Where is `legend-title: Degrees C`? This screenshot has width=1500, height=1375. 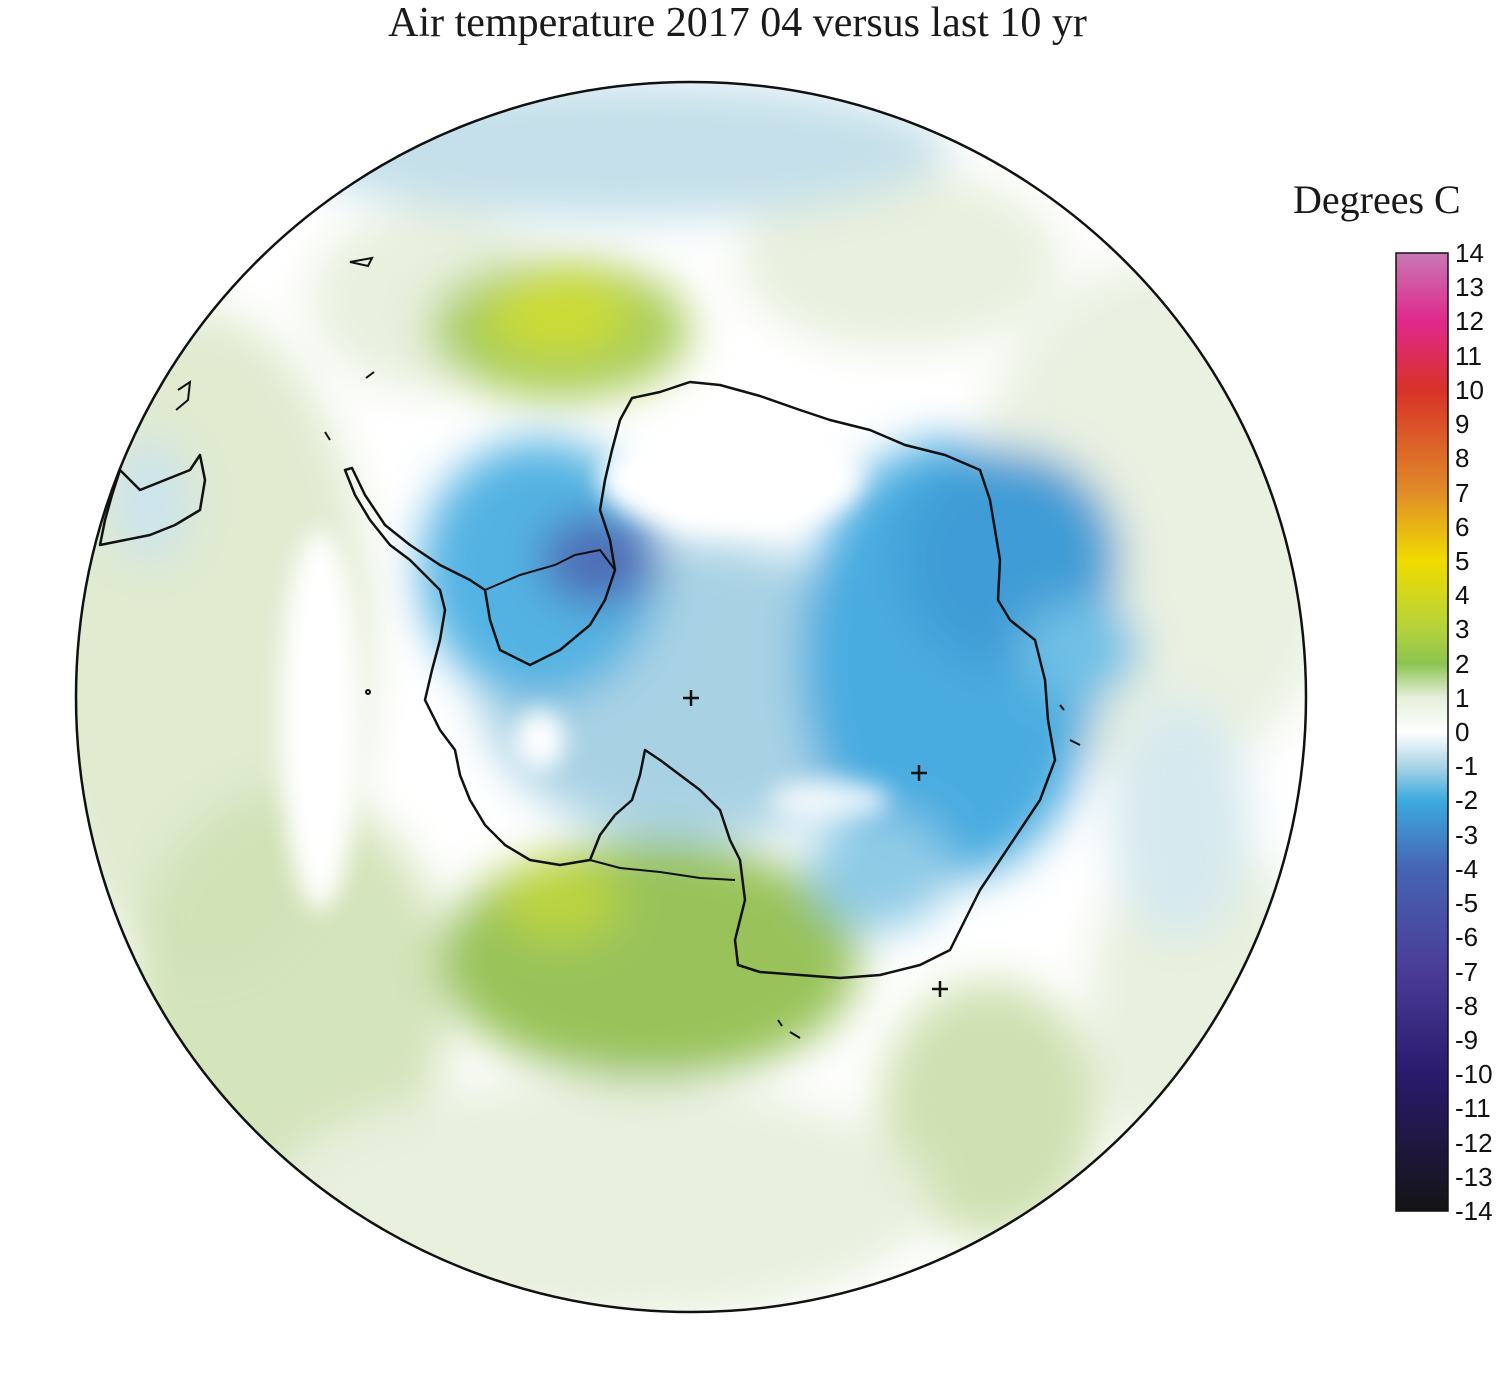
legend-title: Degrees C is located at coordinates (1377, 199).